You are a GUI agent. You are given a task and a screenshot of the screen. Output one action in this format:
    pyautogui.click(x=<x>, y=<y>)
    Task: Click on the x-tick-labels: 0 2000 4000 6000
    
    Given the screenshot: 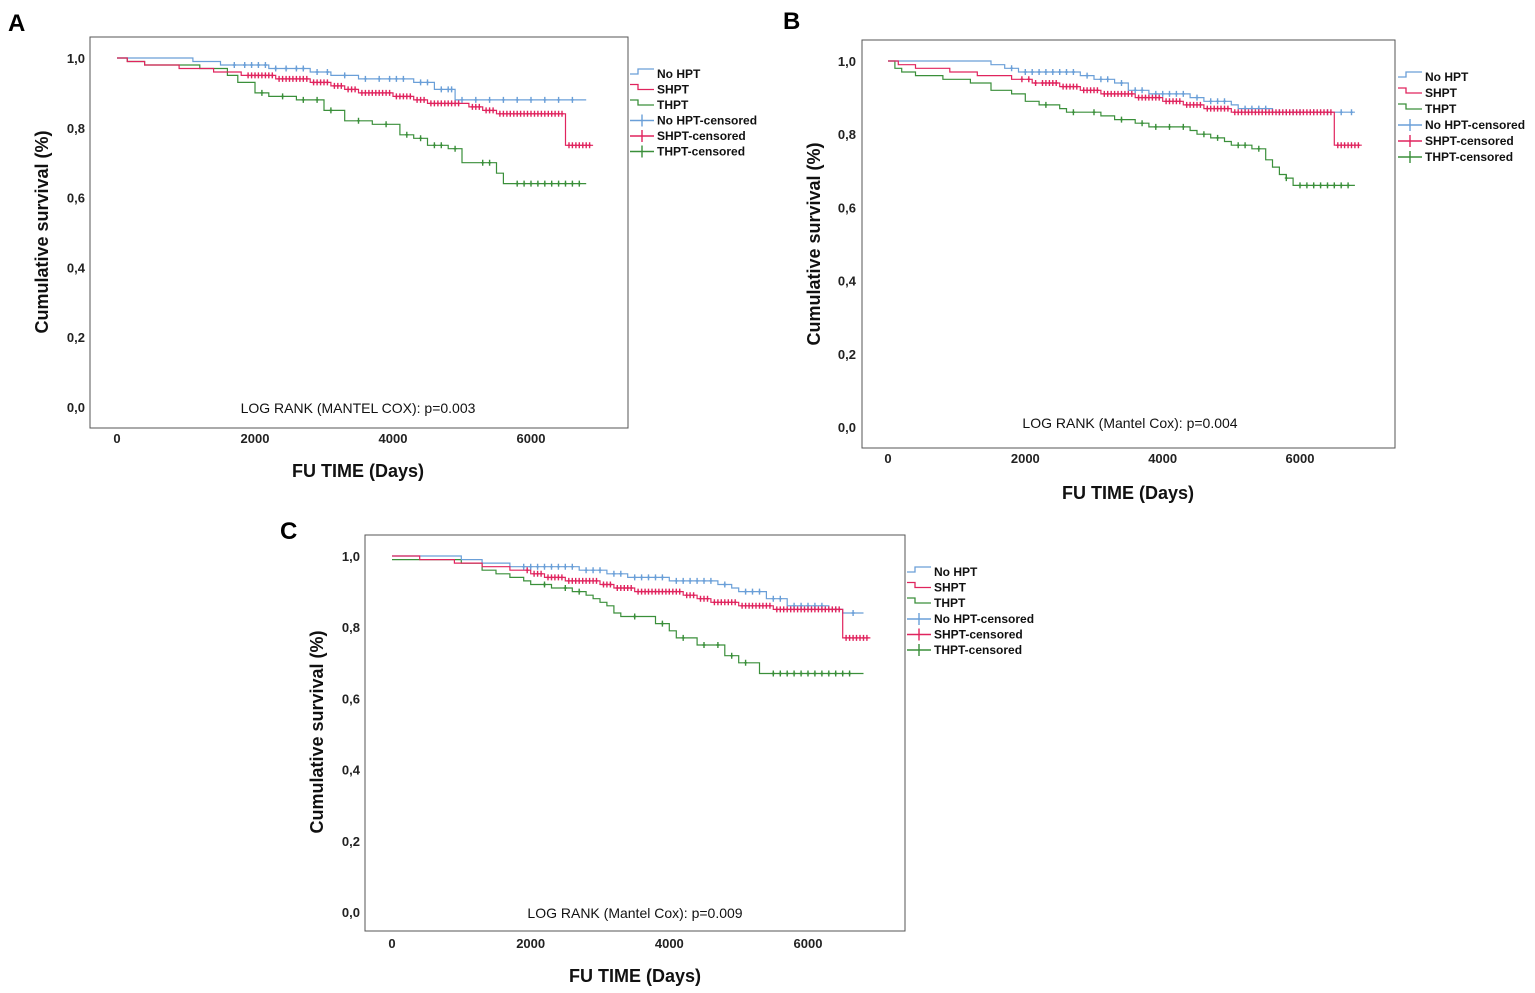 What is the action you would take?
    pyautogui.click(x=1099, y=458)
    